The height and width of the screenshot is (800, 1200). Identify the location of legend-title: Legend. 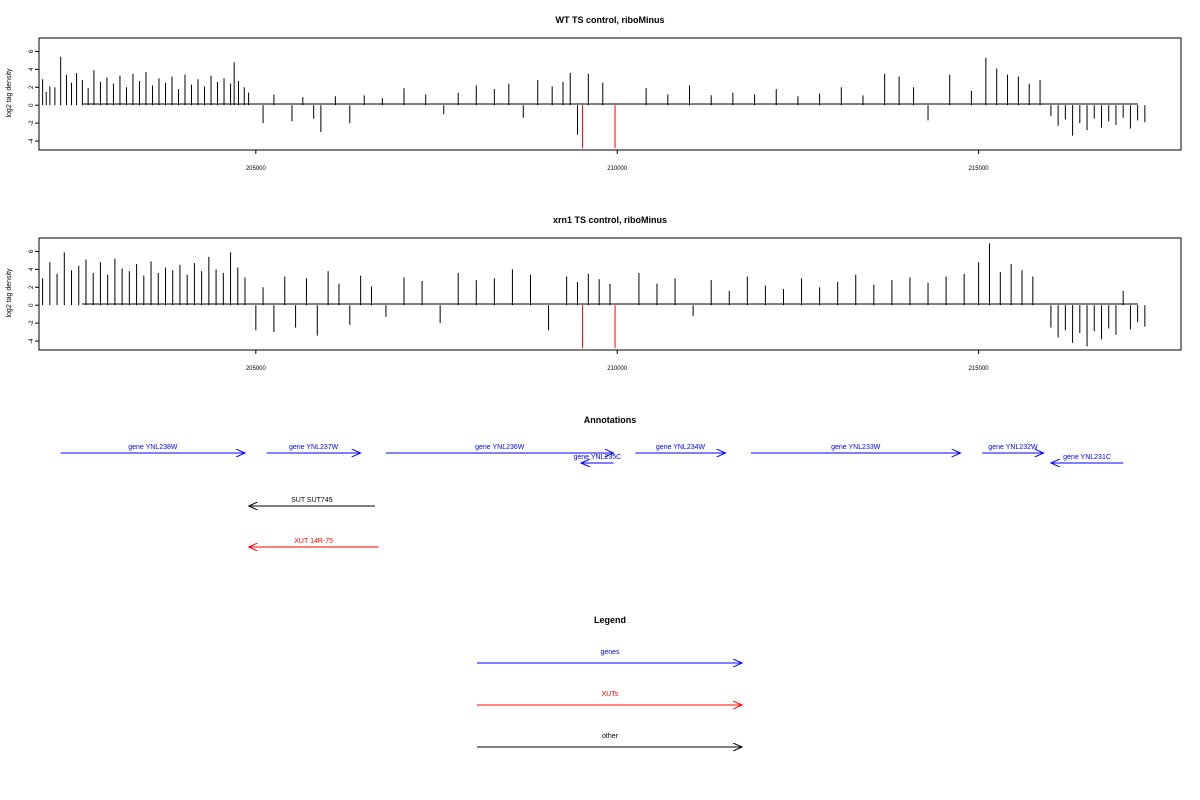
(610, 620).